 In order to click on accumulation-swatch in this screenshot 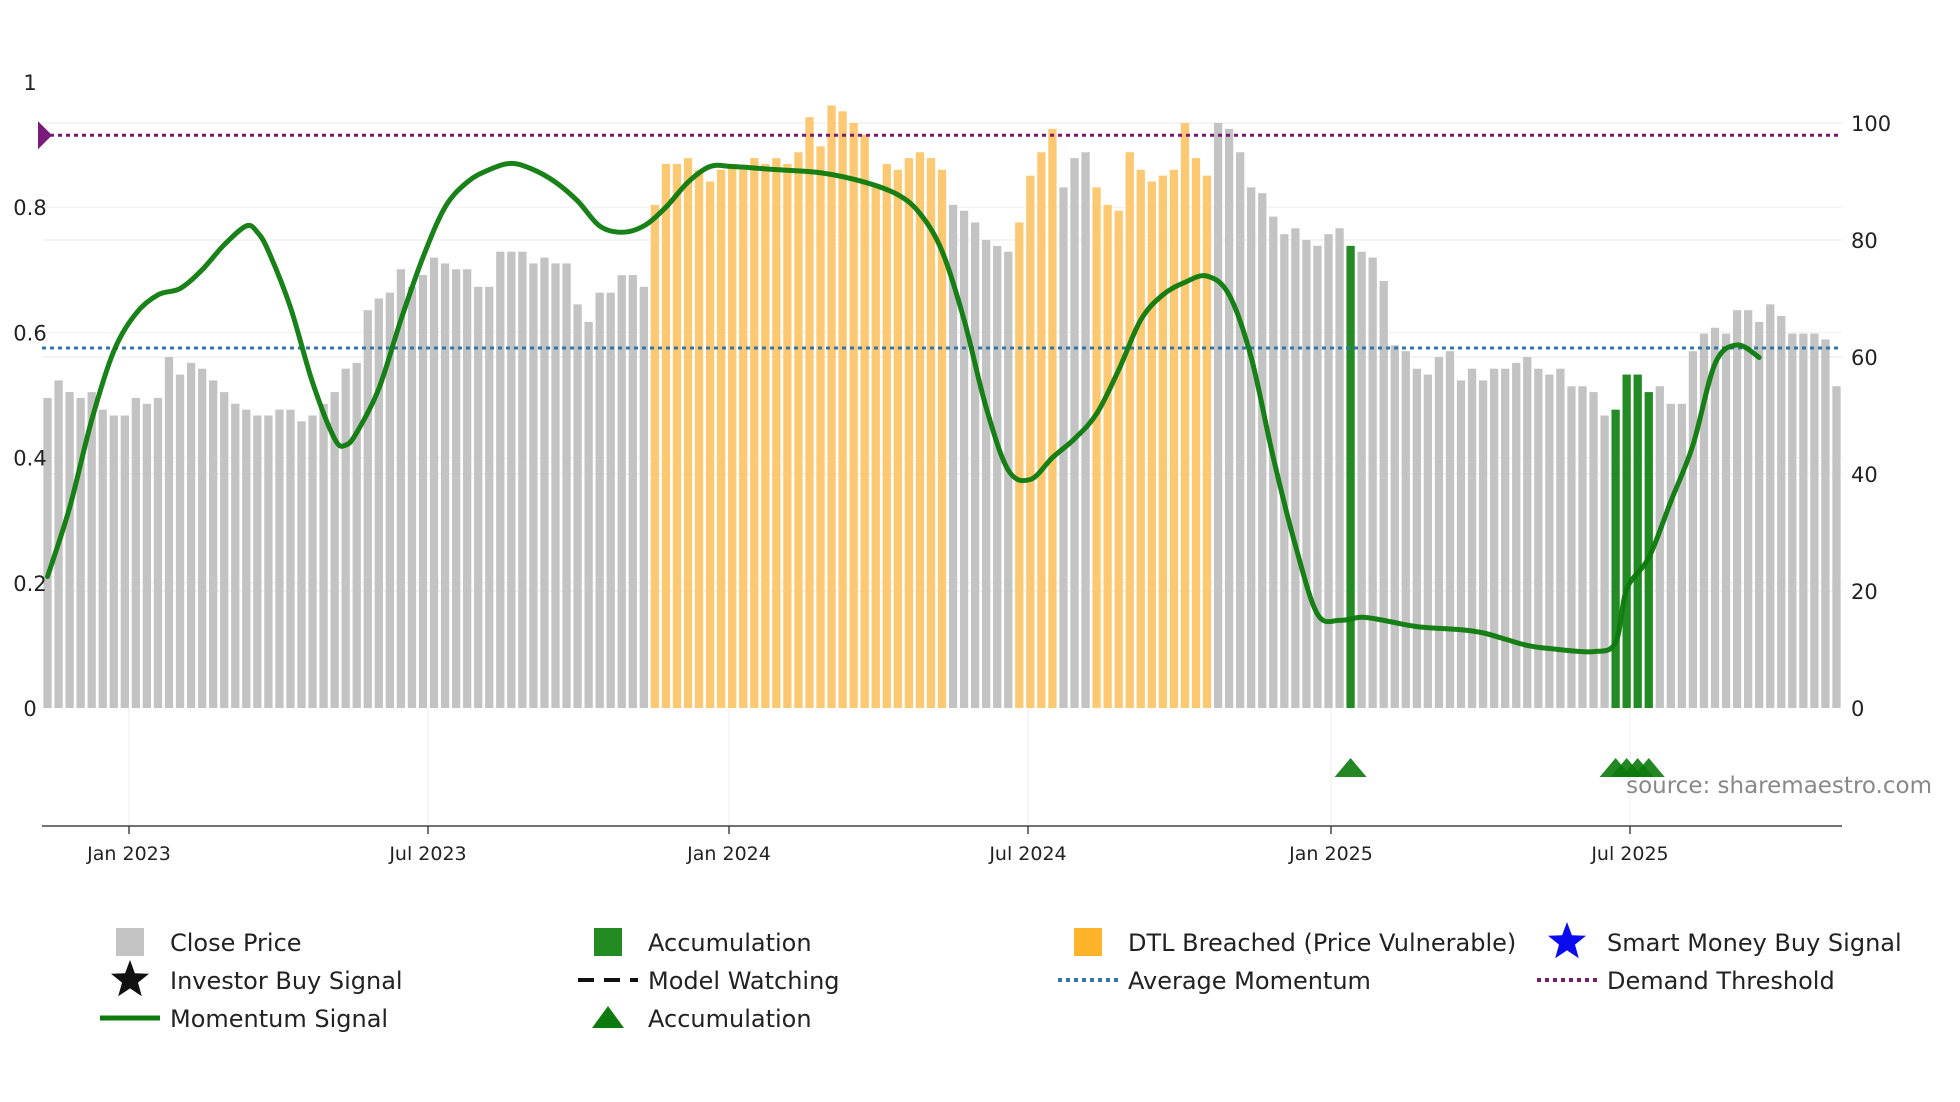, I will do `click(608, 942)`.